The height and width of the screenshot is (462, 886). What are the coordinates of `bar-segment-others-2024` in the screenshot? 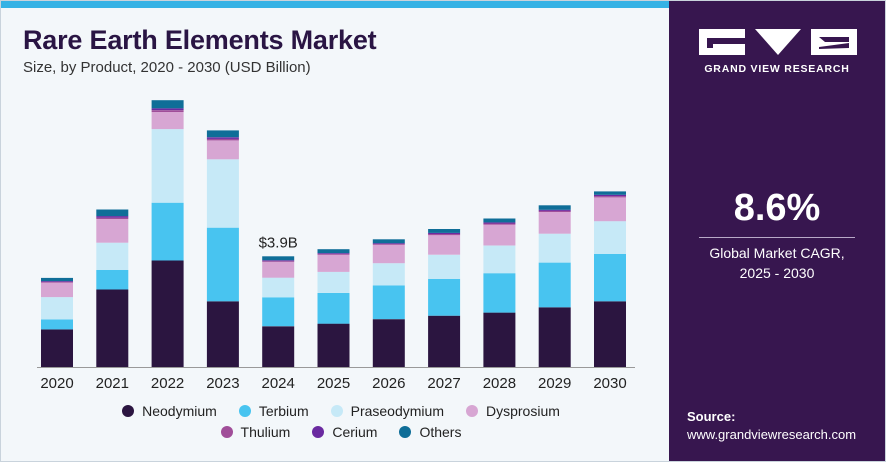 It's located at (278, 258).